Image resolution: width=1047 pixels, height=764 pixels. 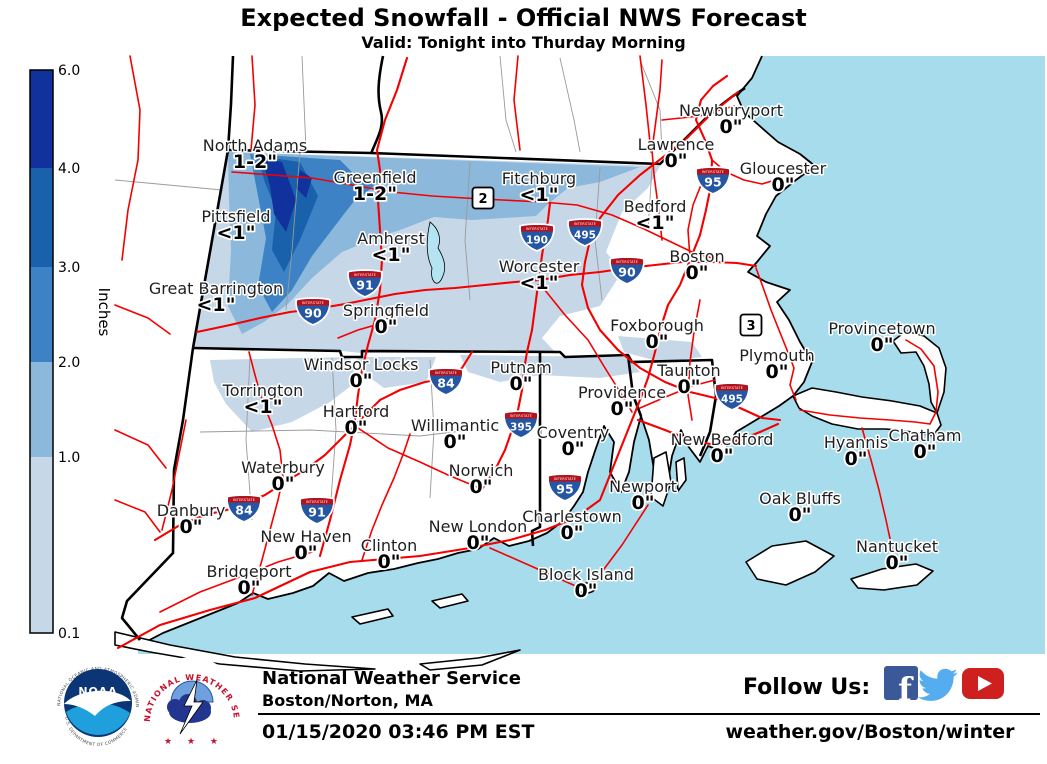 I want to click on city-label-amherst: Amherst<1", so click(x=391, y=248).